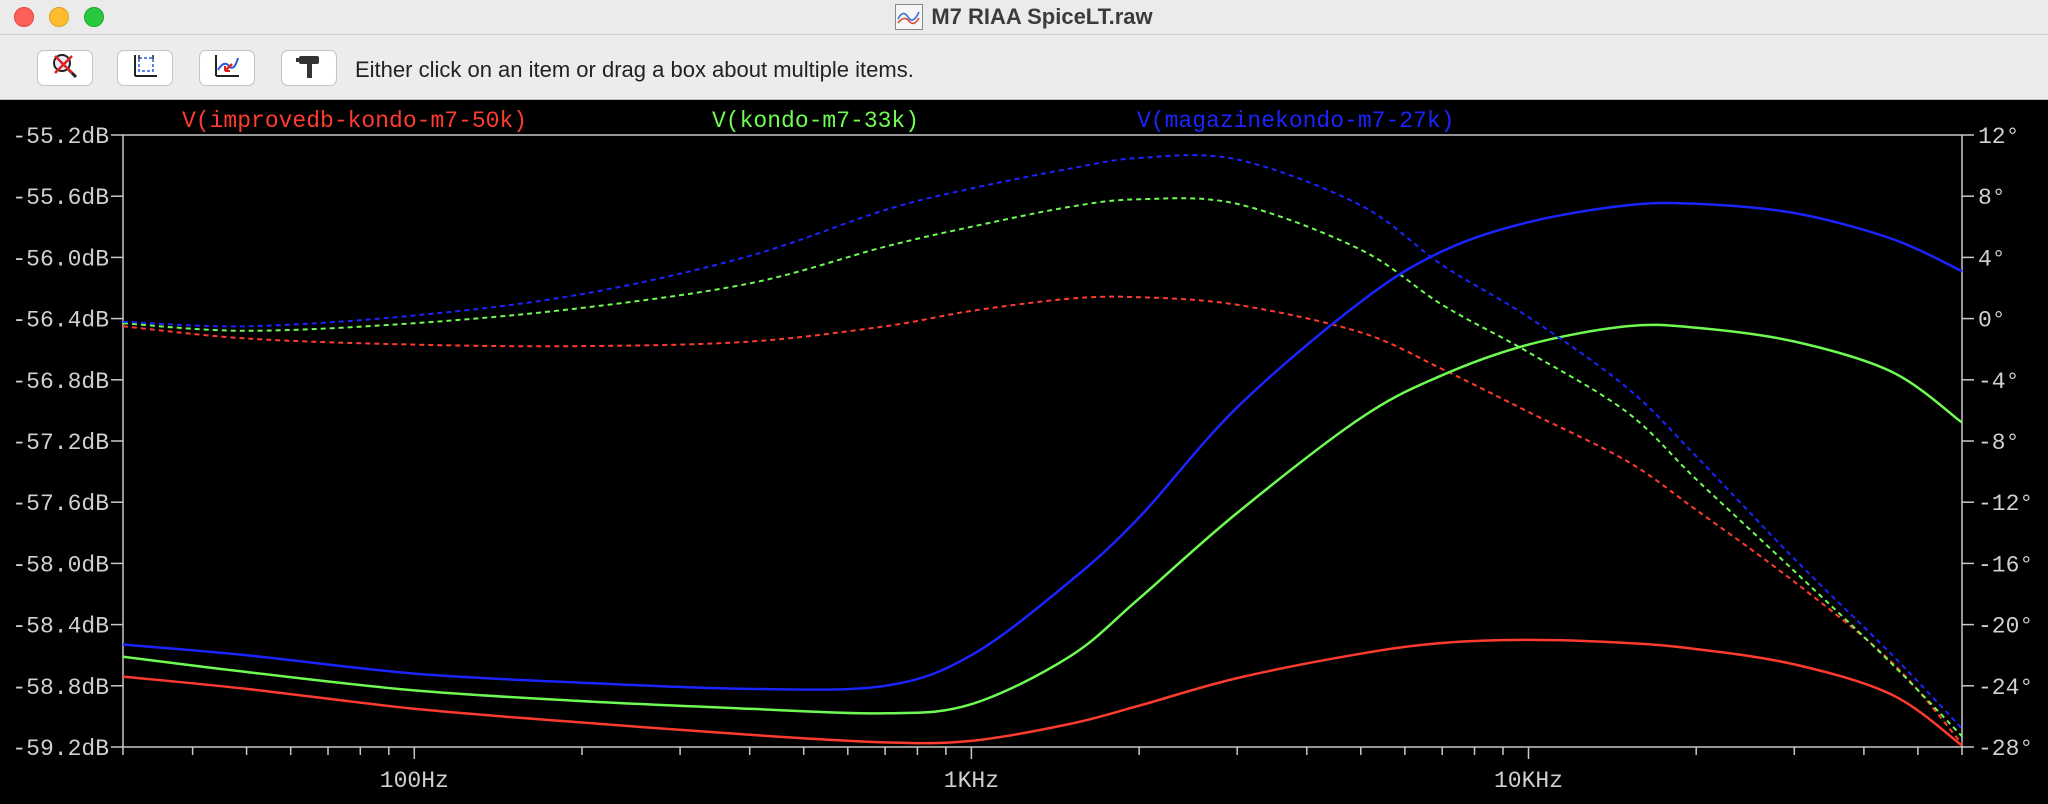  What do you see at coordinates (414, 781) in the screenshot?
I see `x-tick-label: 100Hz` at bounding box center [414, 781].